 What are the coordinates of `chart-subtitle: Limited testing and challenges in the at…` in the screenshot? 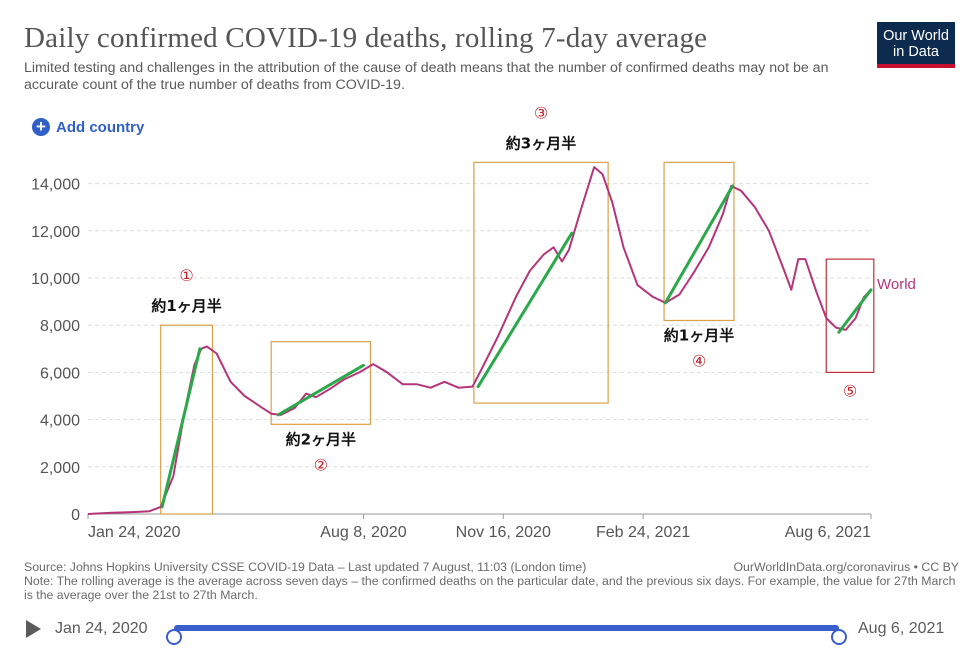 It's located at (426, 76).